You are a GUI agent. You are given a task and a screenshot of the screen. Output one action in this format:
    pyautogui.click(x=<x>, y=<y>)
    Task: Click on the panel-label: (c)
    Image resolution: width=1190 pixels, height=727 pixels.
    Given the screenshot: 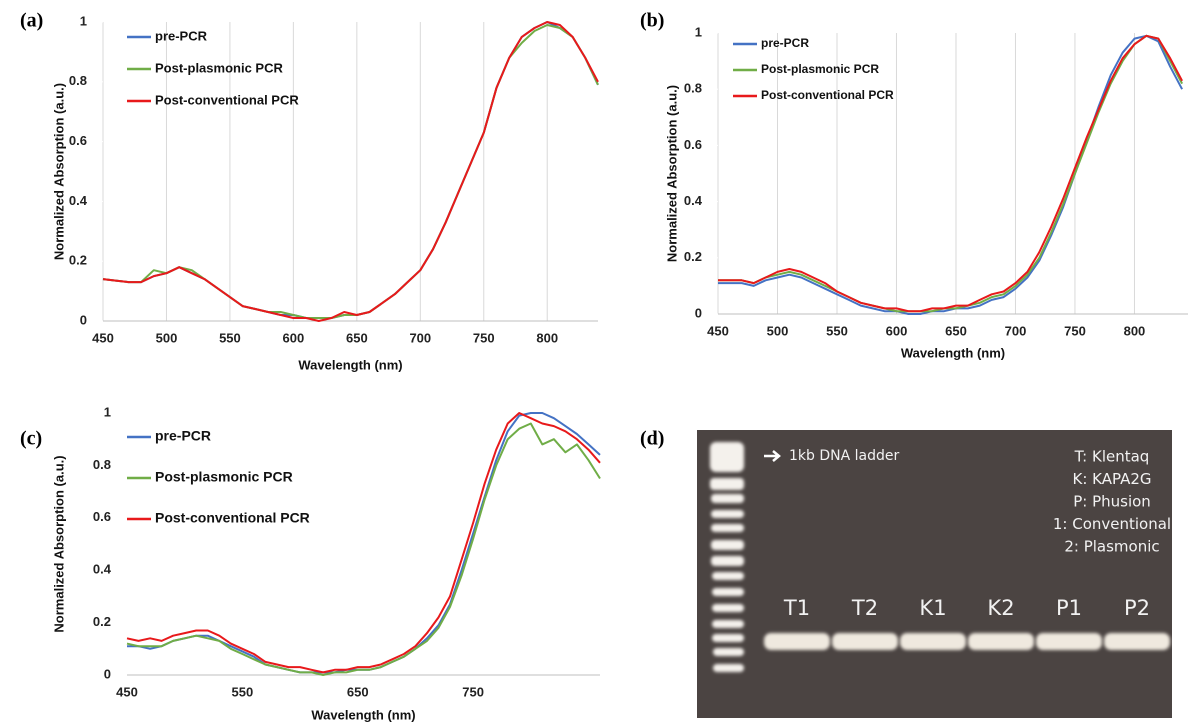 What is the action you would take?
    pyautogui.click(x=31, y=439)
    